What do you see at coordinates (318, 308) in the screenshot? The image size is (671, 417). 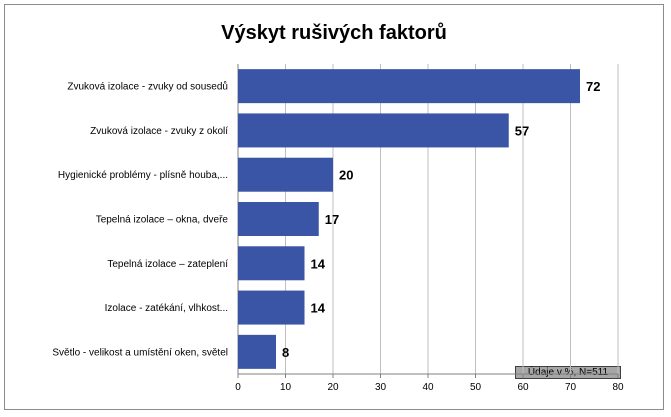 I see `value-label-6: 14` at bounding box center [318, 308].